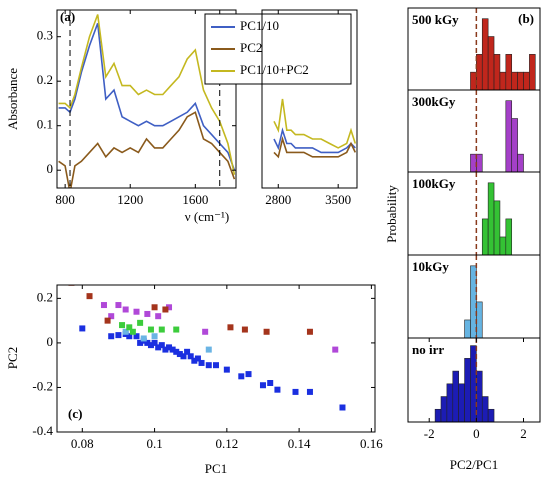 The height and width of the screenshot is (483, 550). I want to click on x-axis-label: ν (cm⁻¹), so click(207, 216).